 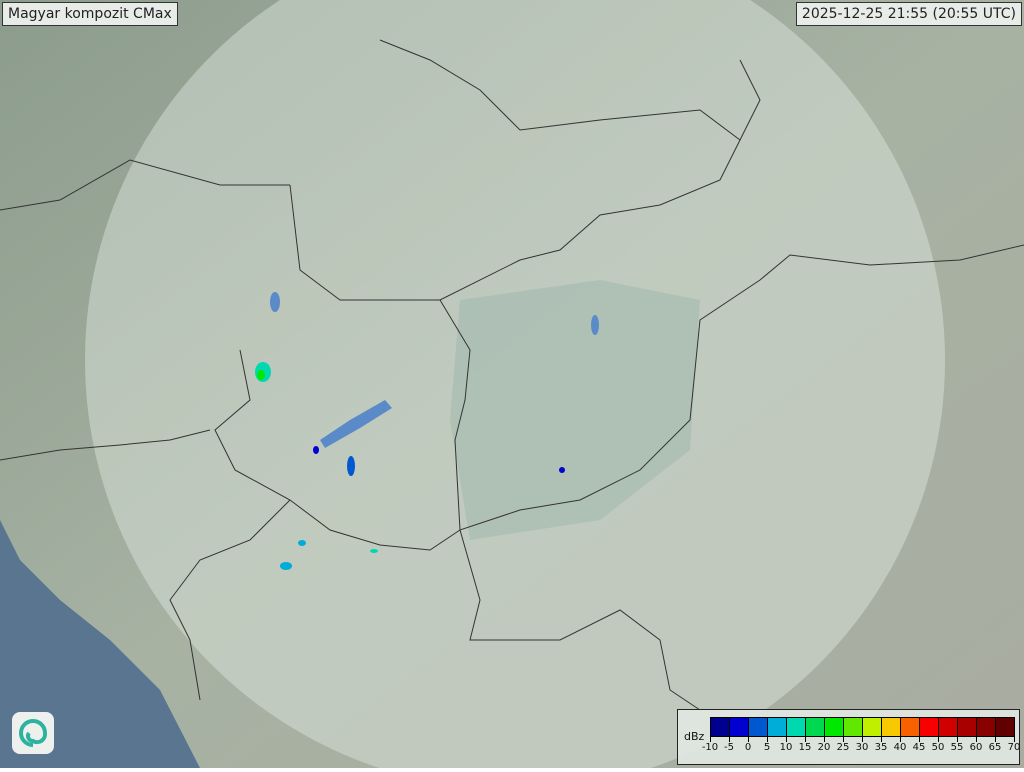 What do you see at coordinates (995, 747) in the screenshot?
I see `tick-label: 65` at bounding box center [995, 747].